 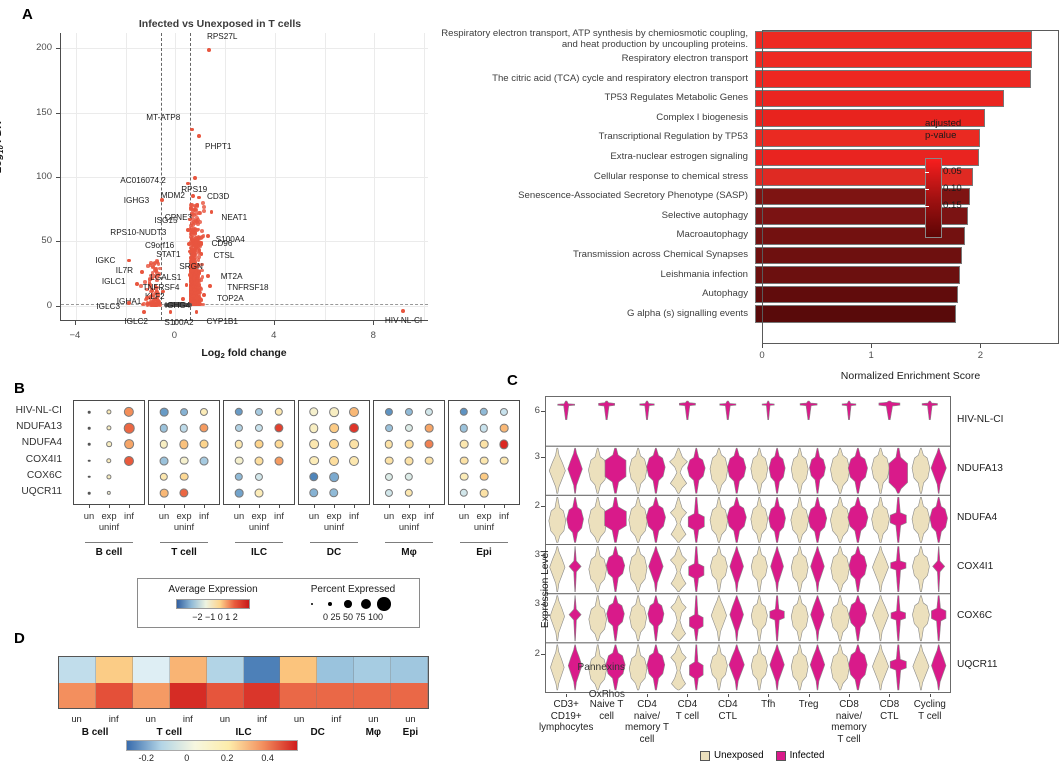 I want to click on volcano-gene-label: HIV-NL-CI, so click(x=403, y=320).